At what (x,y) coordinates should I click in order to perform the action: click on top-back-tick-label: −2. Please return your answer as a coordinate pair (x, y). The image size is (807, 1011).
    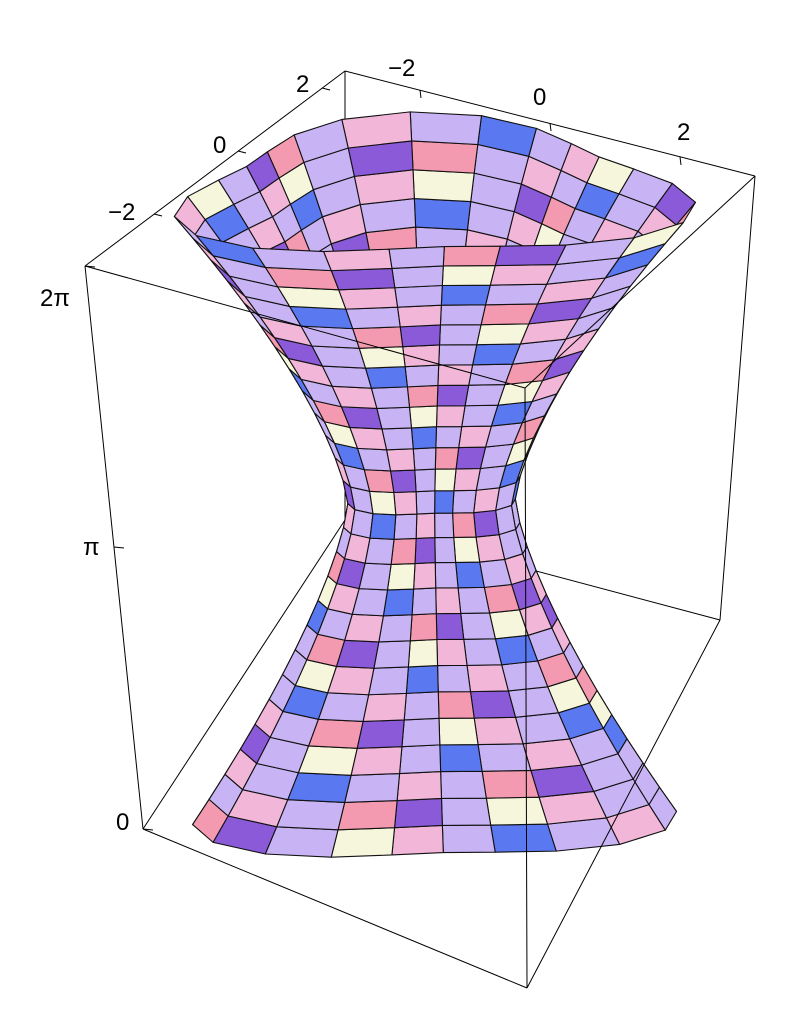
    Looking at the image, I should click on (401, 68).